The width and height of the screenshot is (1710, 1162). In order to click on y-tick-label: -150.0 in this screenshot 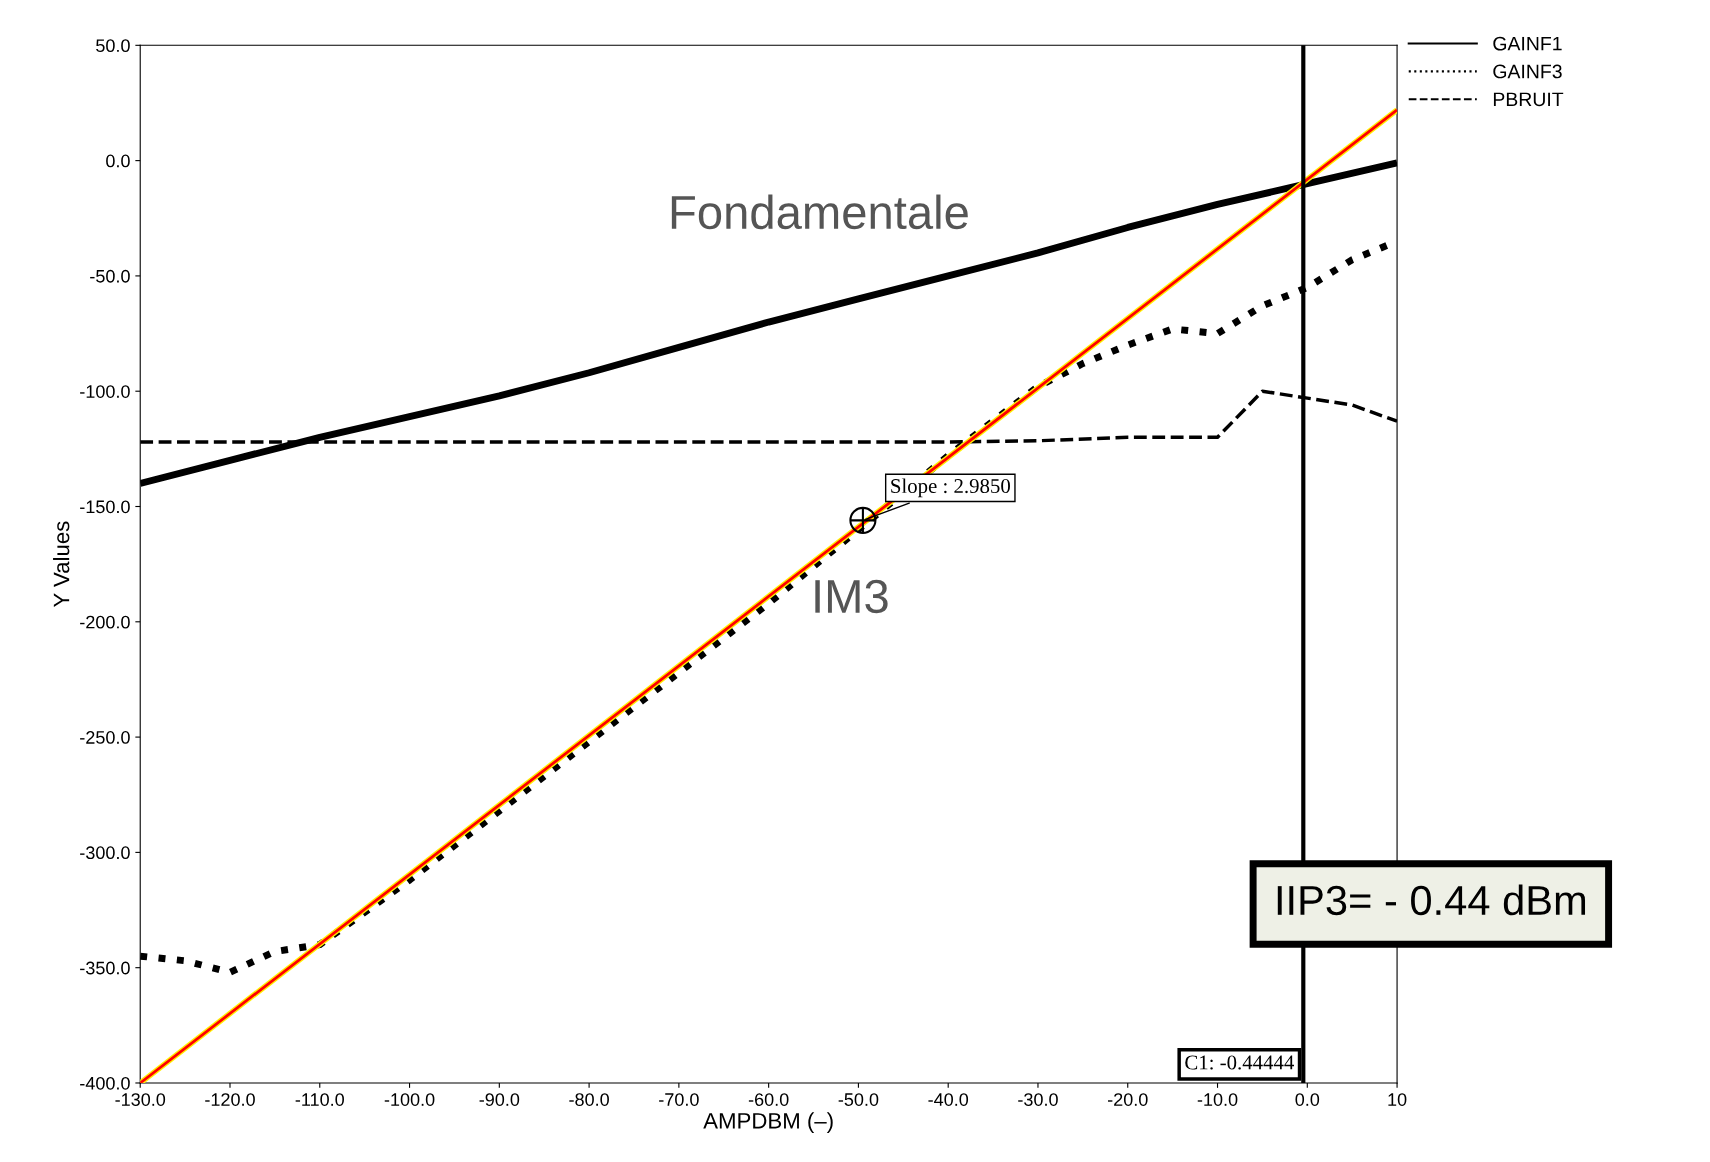, I will do `click(105, 507)`.